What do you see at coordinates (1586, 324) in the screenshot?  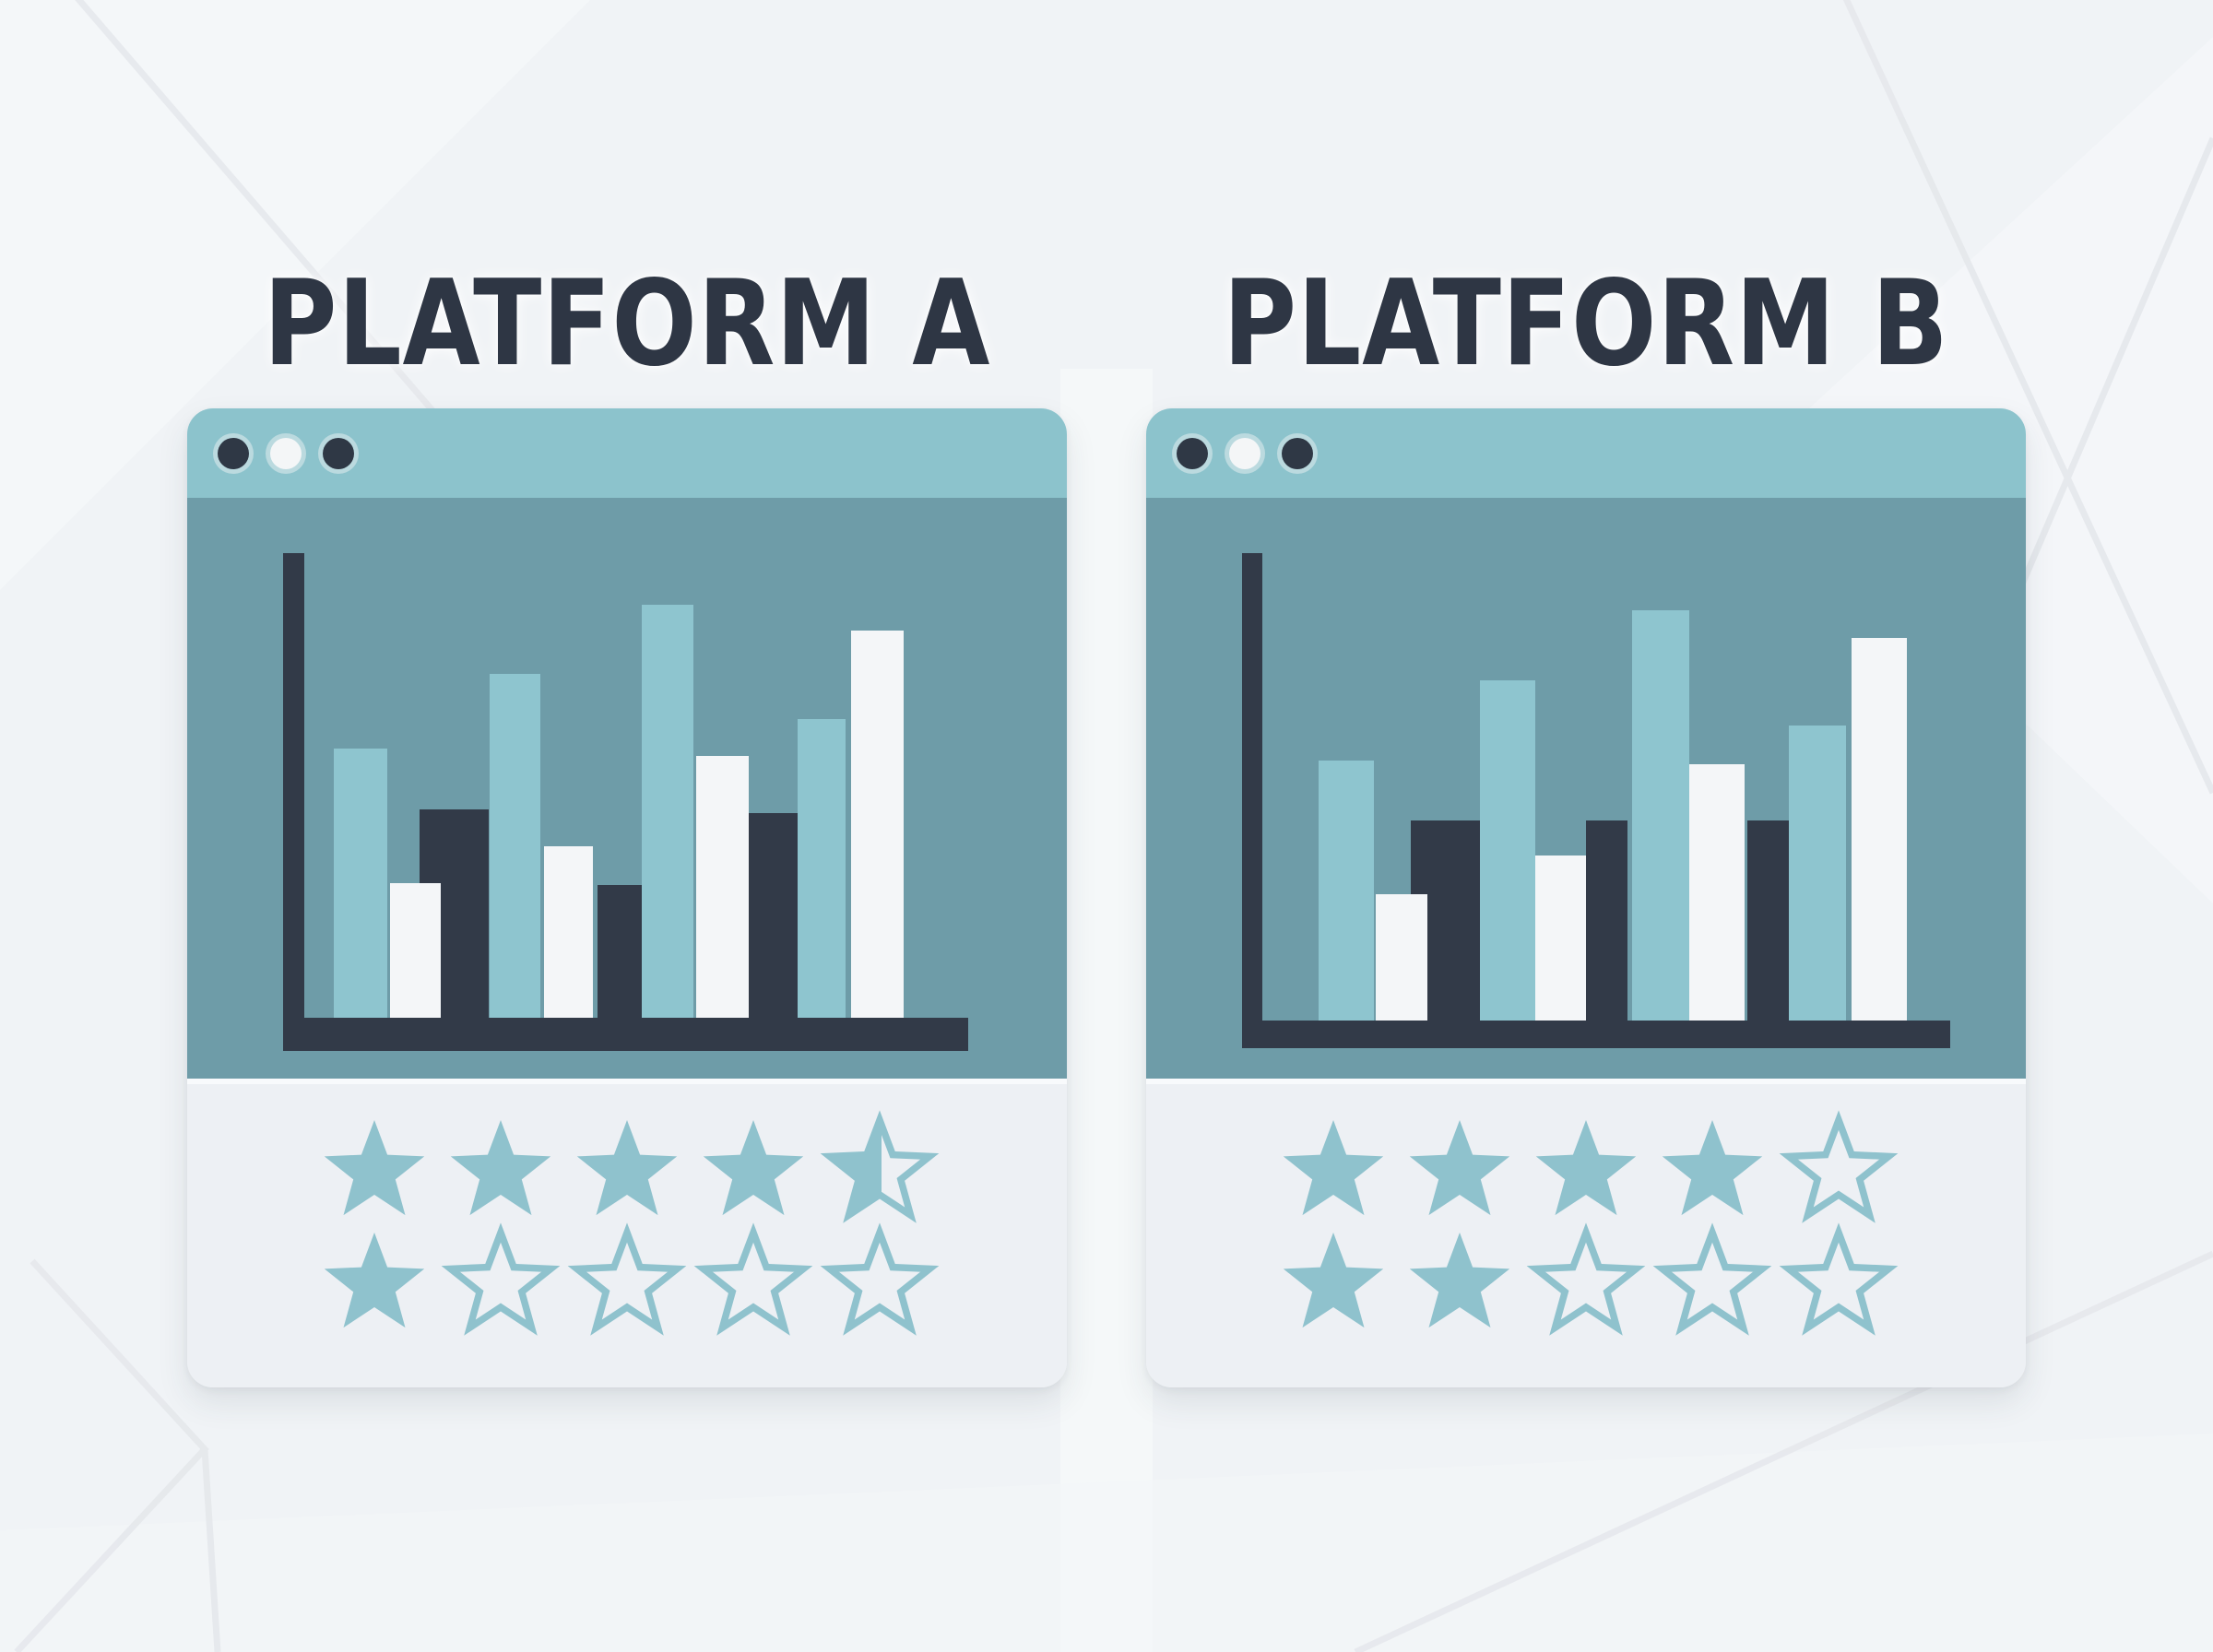 I see `platform-b-title: PLATFORM B` at bounding box center [1586, 324].